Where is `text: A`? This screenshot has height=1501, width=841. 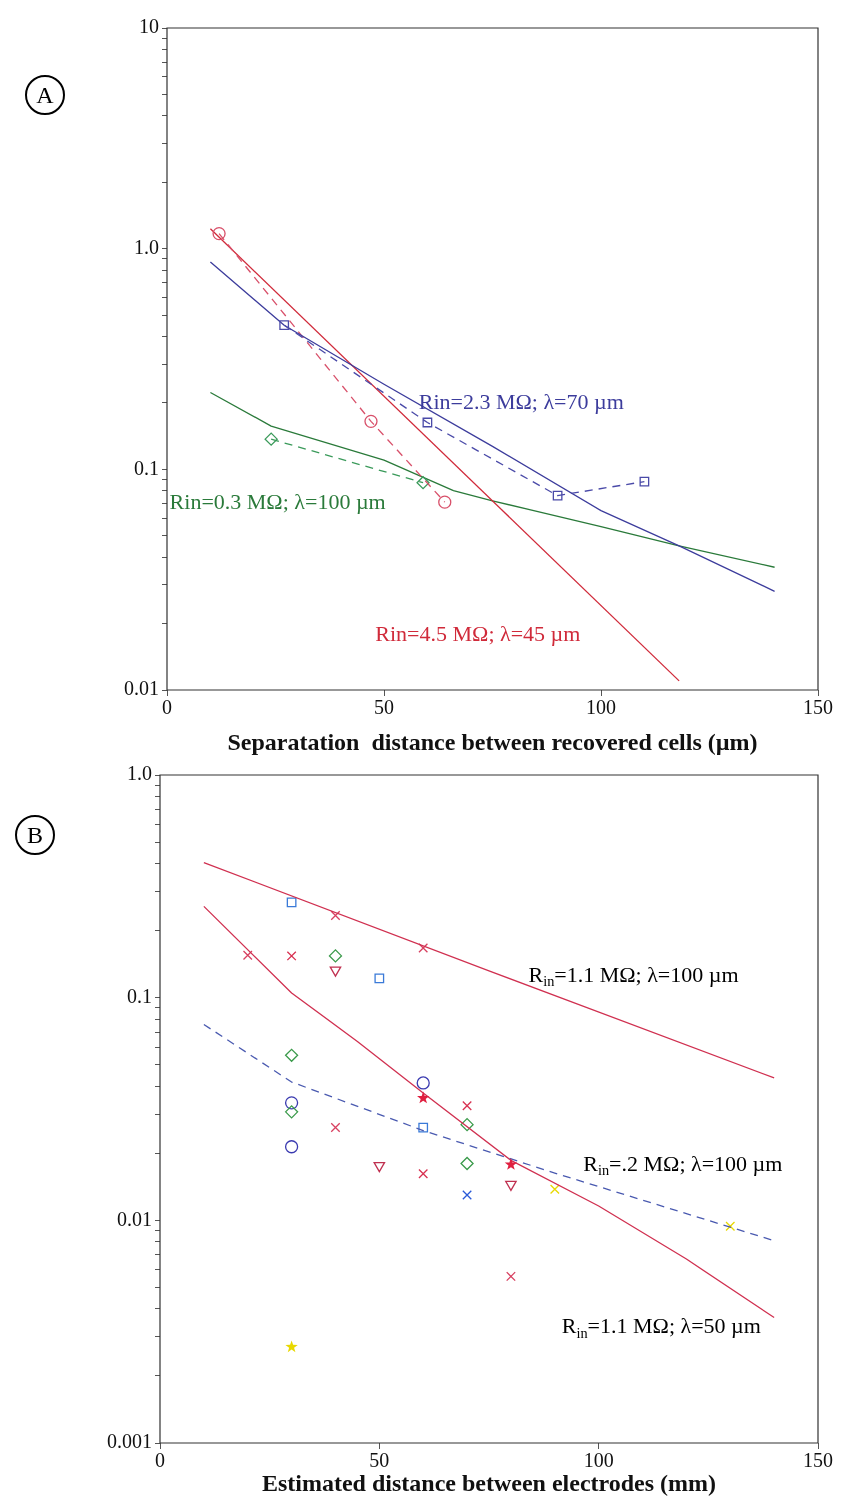 text: A is located at coordinates (45, 95).